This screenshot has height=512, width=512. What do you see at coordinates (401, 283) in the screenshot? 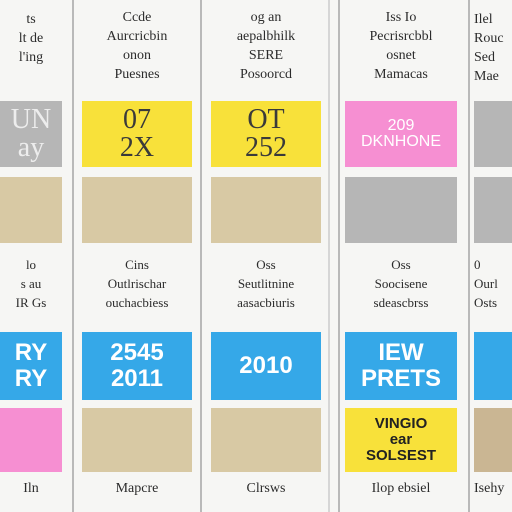
I see `mid-text: Oss Soocisene sdeascbrss` at bounding box center [401, 283].